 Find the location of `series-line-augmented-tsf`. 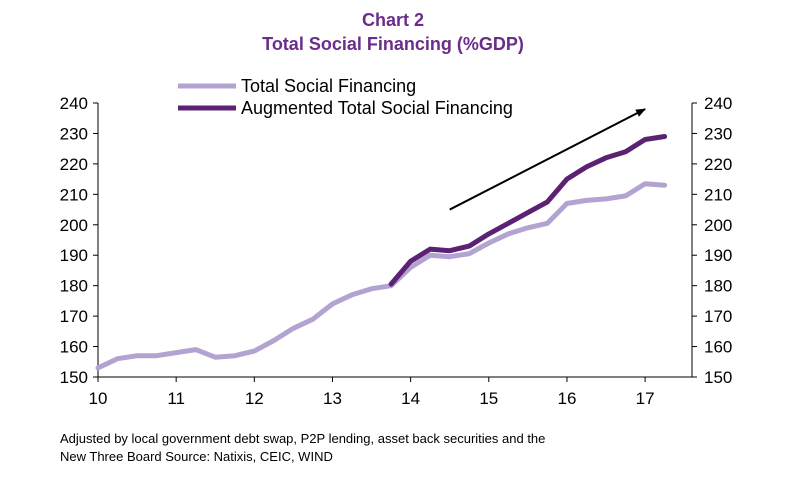

series-line-augmented-tsf is located at coordinates (528, 210).